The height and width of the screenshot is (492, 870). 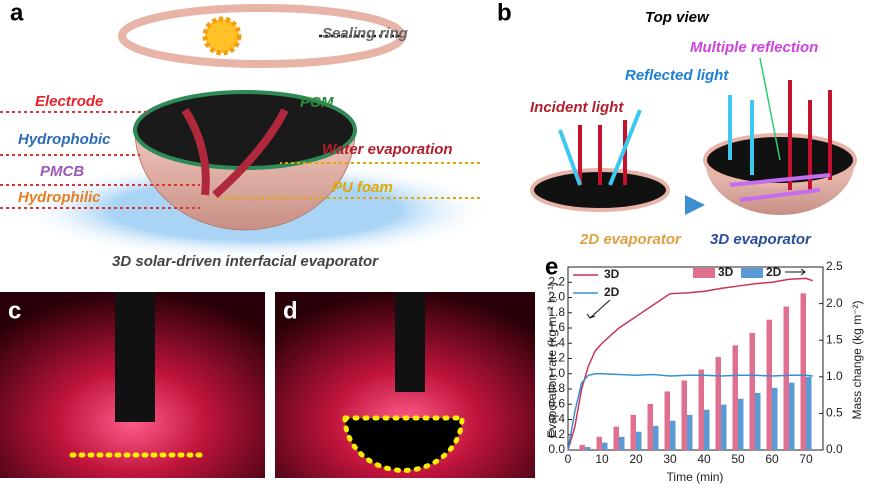 What do you see at coordinates (362, 187) in the screenshot?
I see `label: PU foam` at bounding box center [362, 187].